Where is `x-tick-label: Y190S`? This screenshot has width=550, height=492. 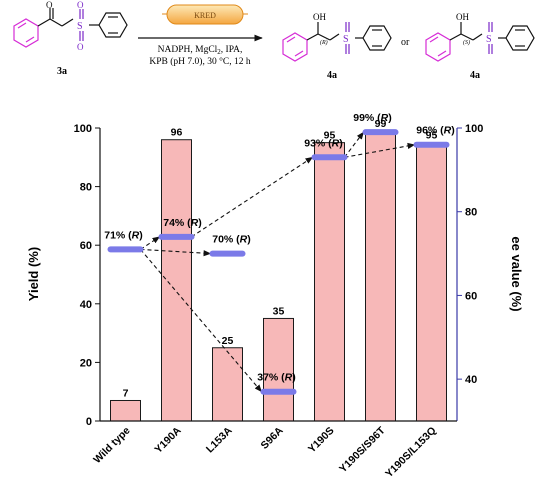
x-tick-label: Y190S is located at coordinates (321, 440).